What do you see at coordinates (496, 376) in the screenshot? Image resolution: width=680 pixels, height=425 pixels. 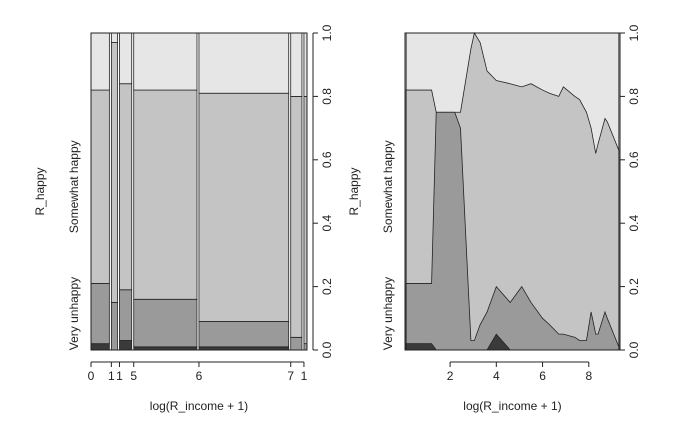 I see `x-tick-label: 4` at bounding box center [496, 376].